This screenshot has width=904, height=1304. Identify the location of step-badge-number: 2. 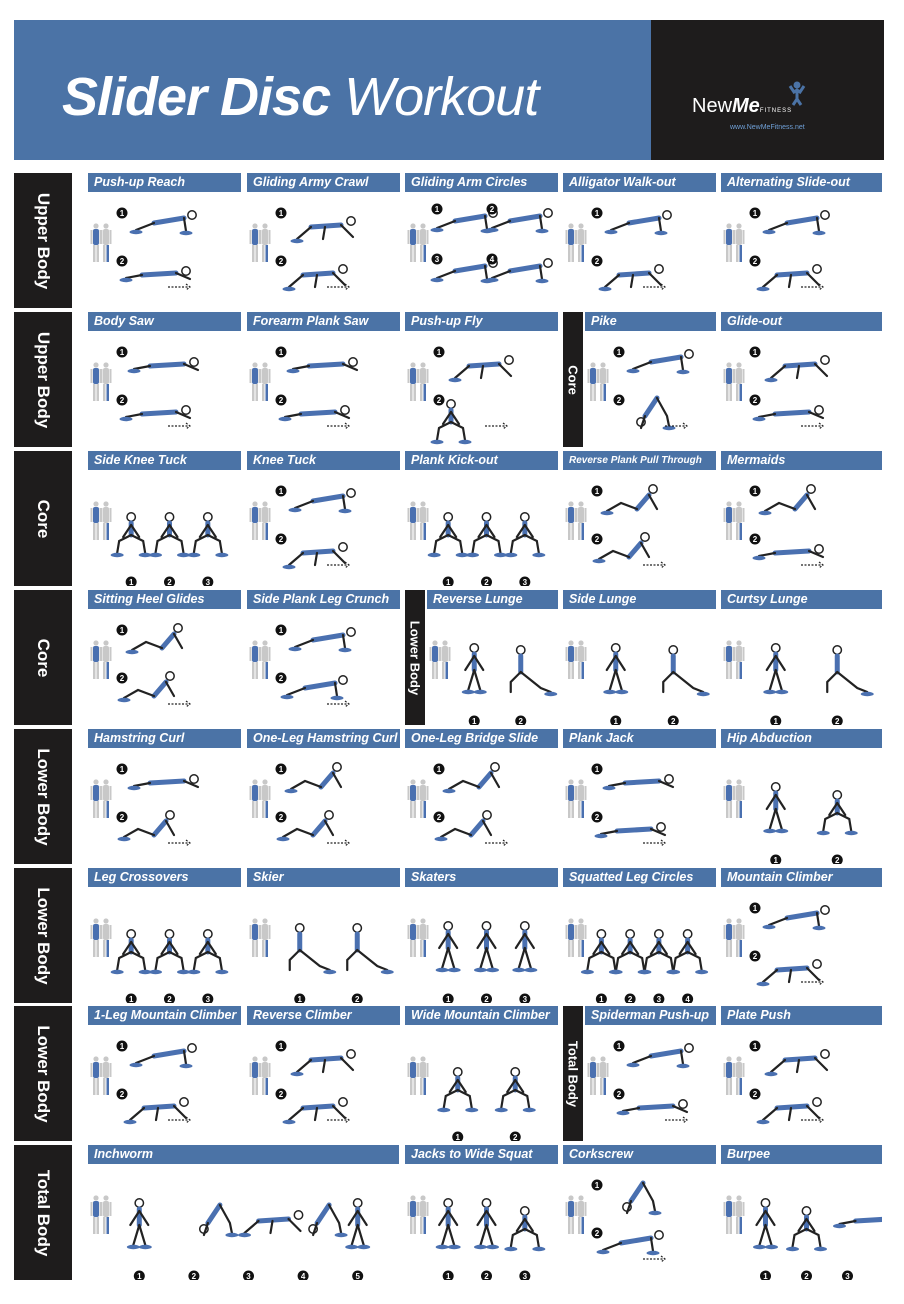
(755, 261).